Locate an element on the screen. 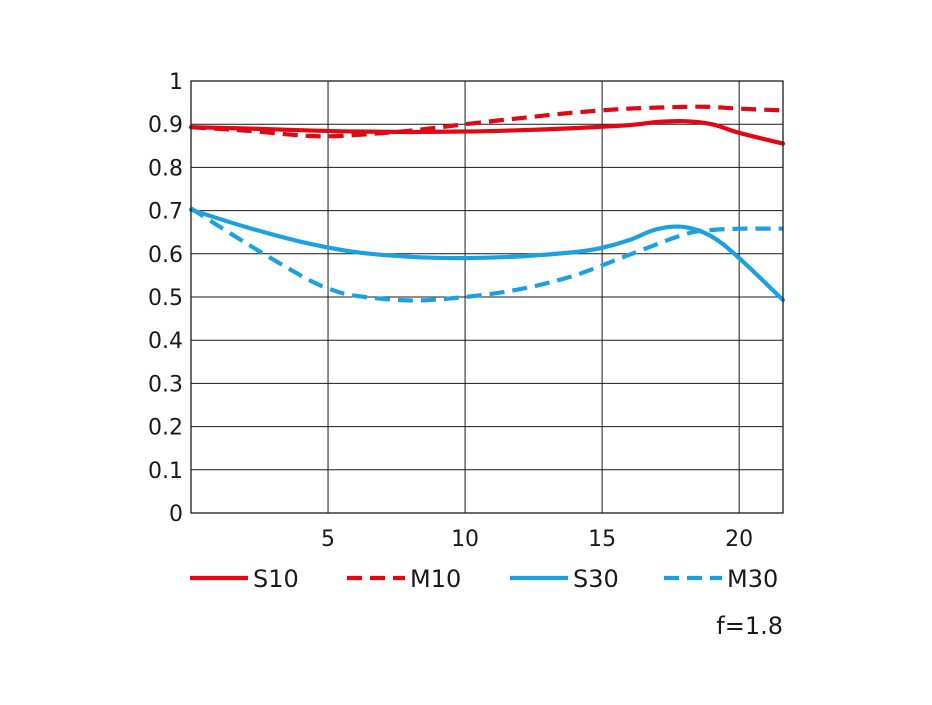  y-tick-label: 0.1 is located at coordinates (165, 471).